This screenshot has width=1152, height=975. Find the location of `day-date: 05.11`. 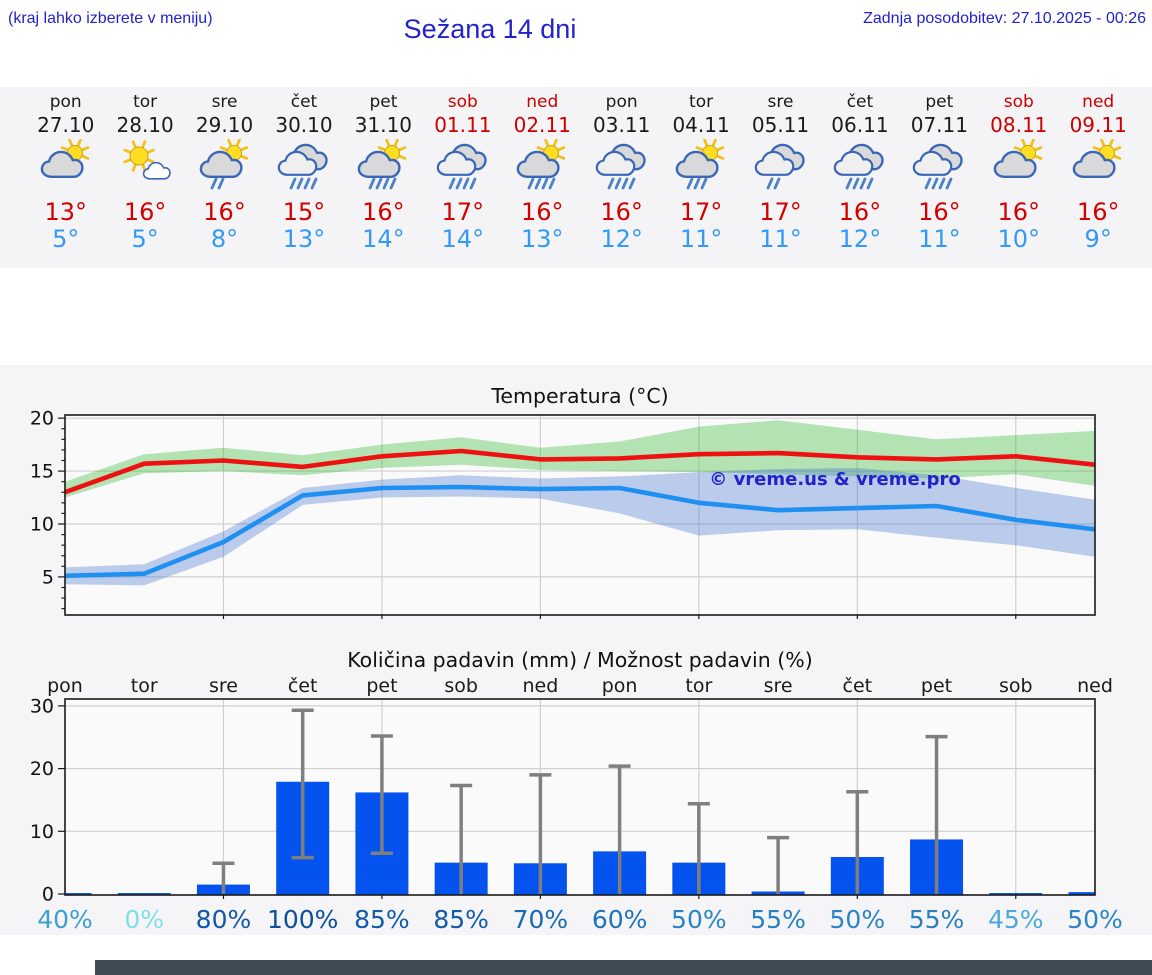

day-date: 05.11 is located at coordinates (780, 125).